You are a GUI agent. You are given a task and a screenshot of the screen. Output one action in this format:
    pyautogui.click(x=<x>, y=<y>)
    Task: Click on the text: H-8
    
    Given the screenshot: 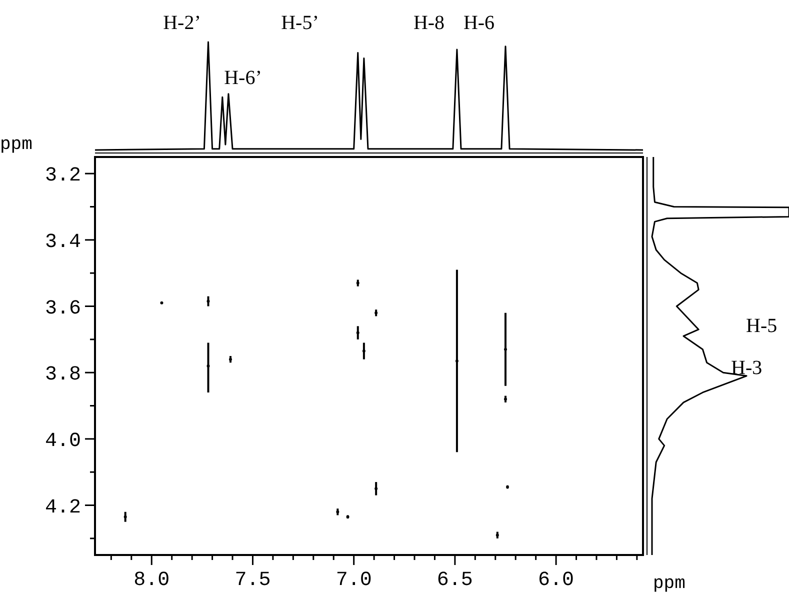 What is the action you would take?
    pyautogui.click(x=429, y=23)
    